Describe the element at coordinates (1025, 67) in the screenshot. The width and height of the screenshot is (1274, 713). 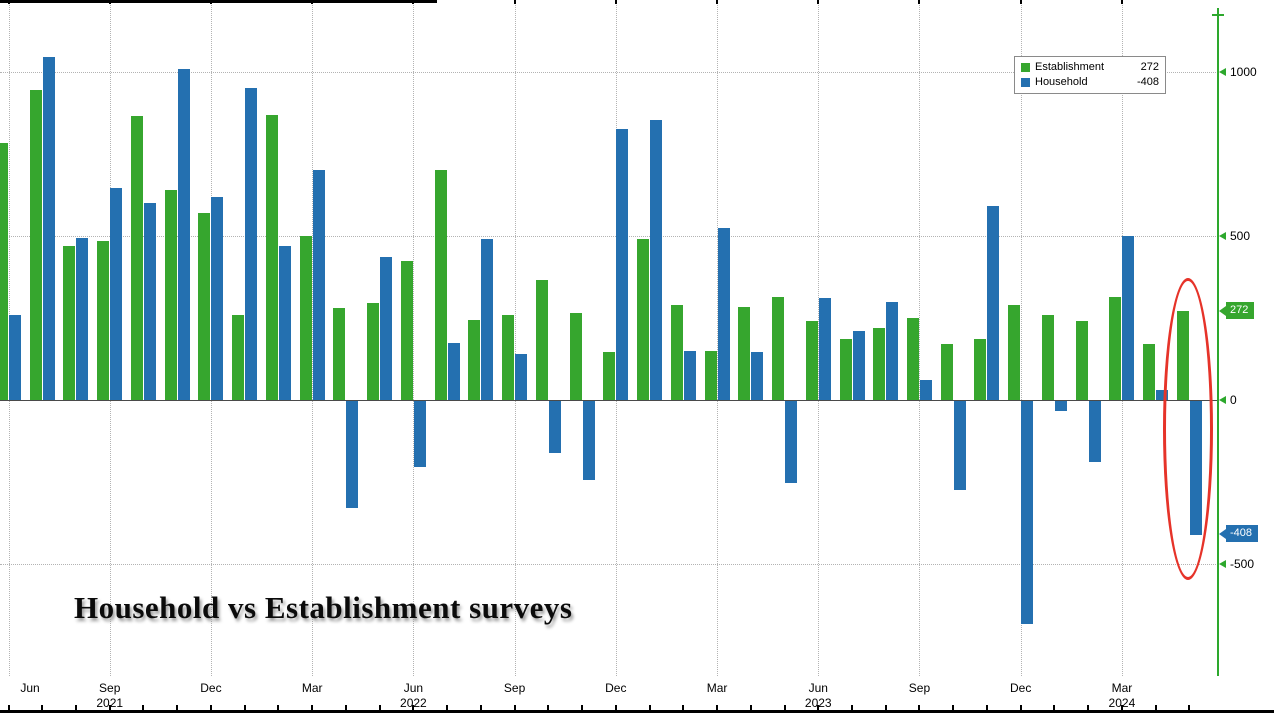
I see `establishment-swatch-icon` at that location.